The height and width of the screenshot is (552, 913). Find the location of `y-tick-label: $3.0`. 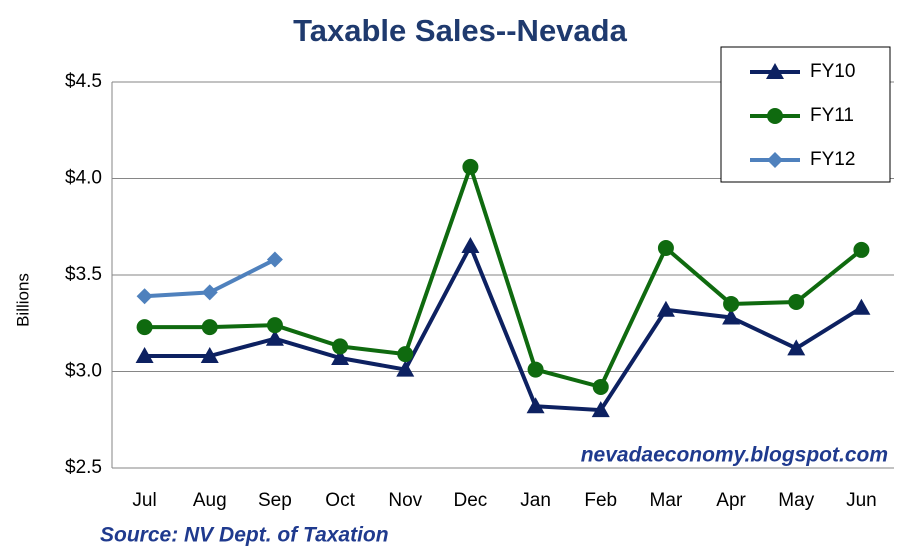

y-tick-label: $3.0 is located at coordinates (83, 371).